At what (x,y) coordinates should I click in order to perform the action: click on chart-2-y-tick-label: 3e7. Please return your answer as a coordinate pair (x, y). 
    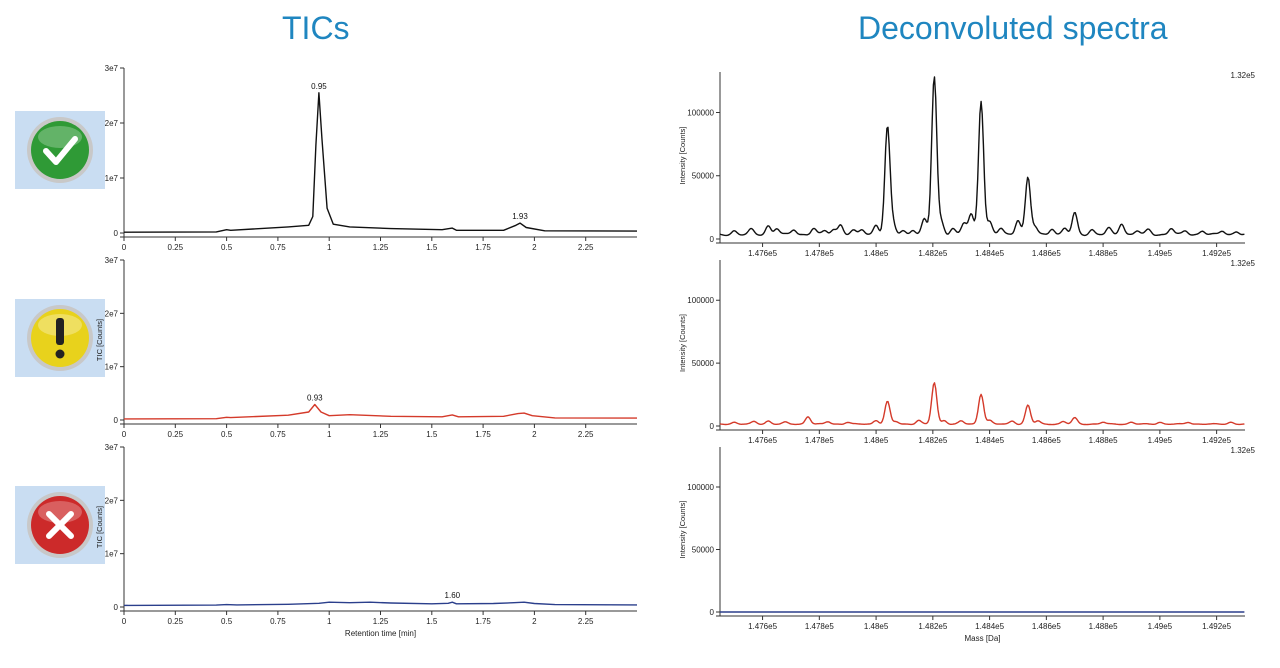
    Looking at the image, I should click on (112, 447).